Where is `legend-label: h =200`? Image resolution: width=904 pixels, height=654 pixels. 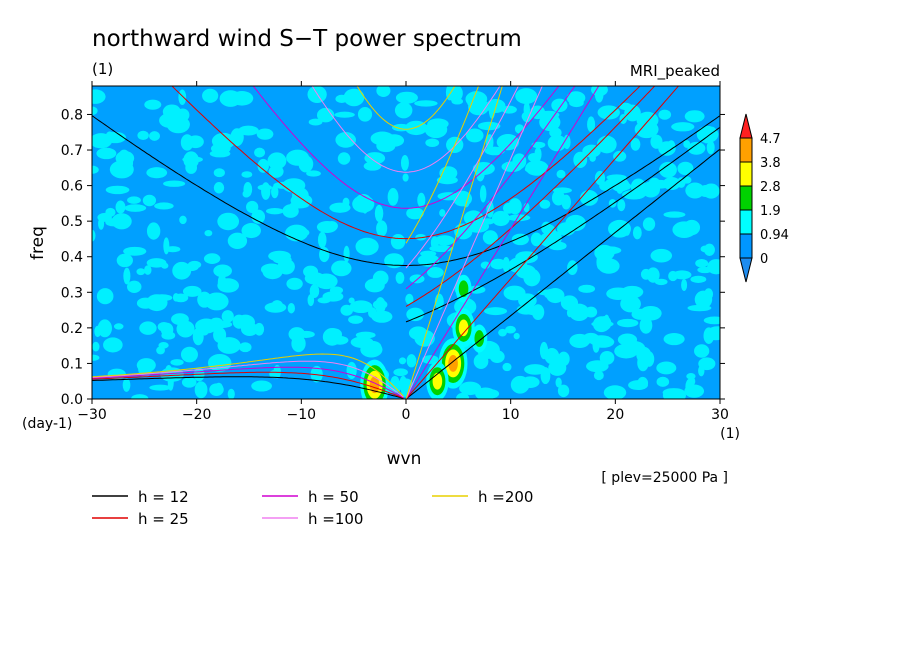
legend-label: h =200 is located at coordinates (505, 497).